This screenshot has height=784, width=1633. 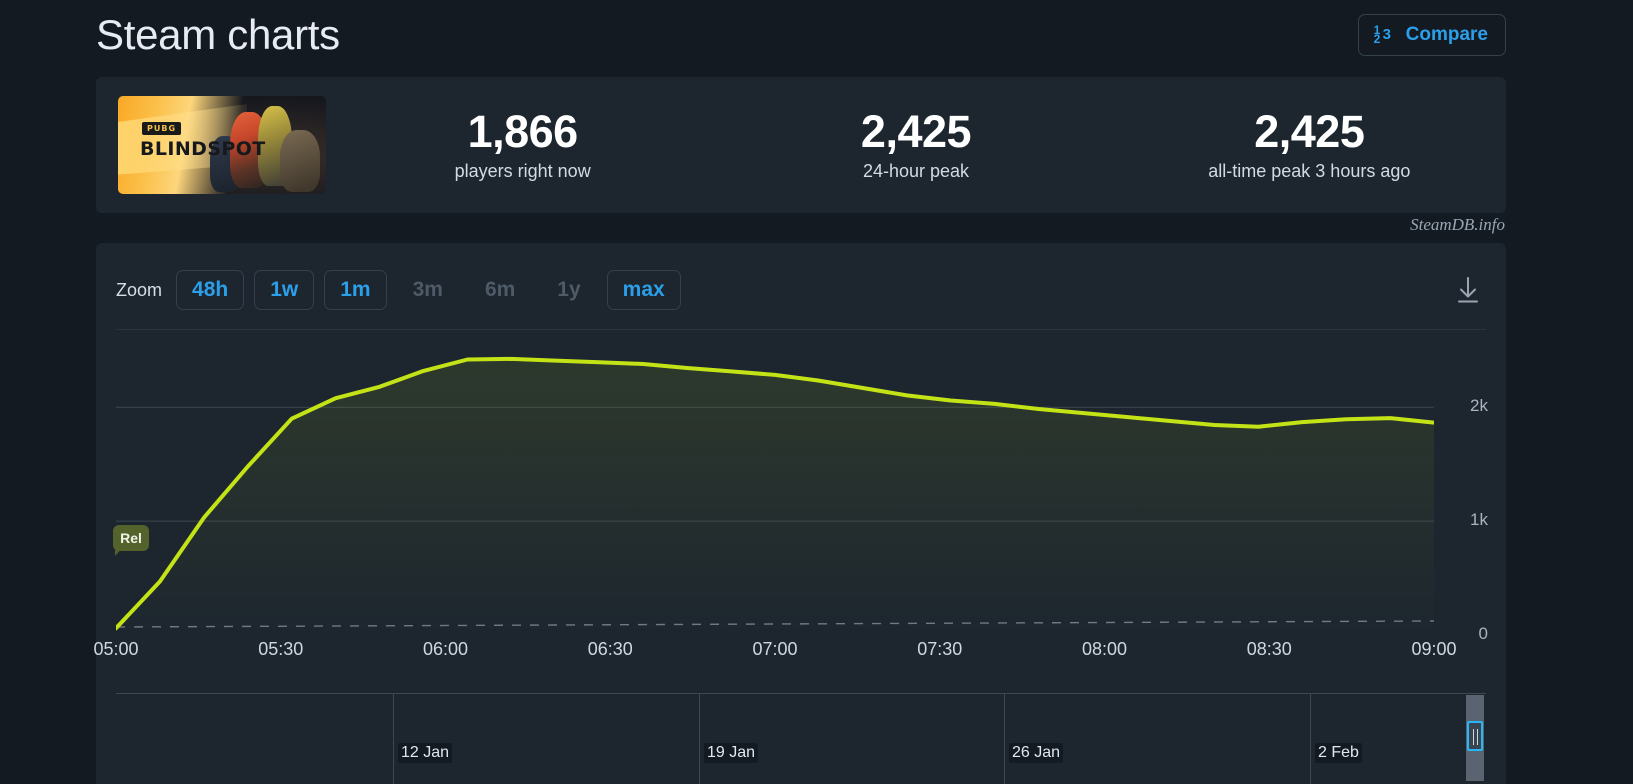 What do you see at coordinates (801, 329) in the screenshot?
I see `toolbar-divider` at bounding box center [801, 329].